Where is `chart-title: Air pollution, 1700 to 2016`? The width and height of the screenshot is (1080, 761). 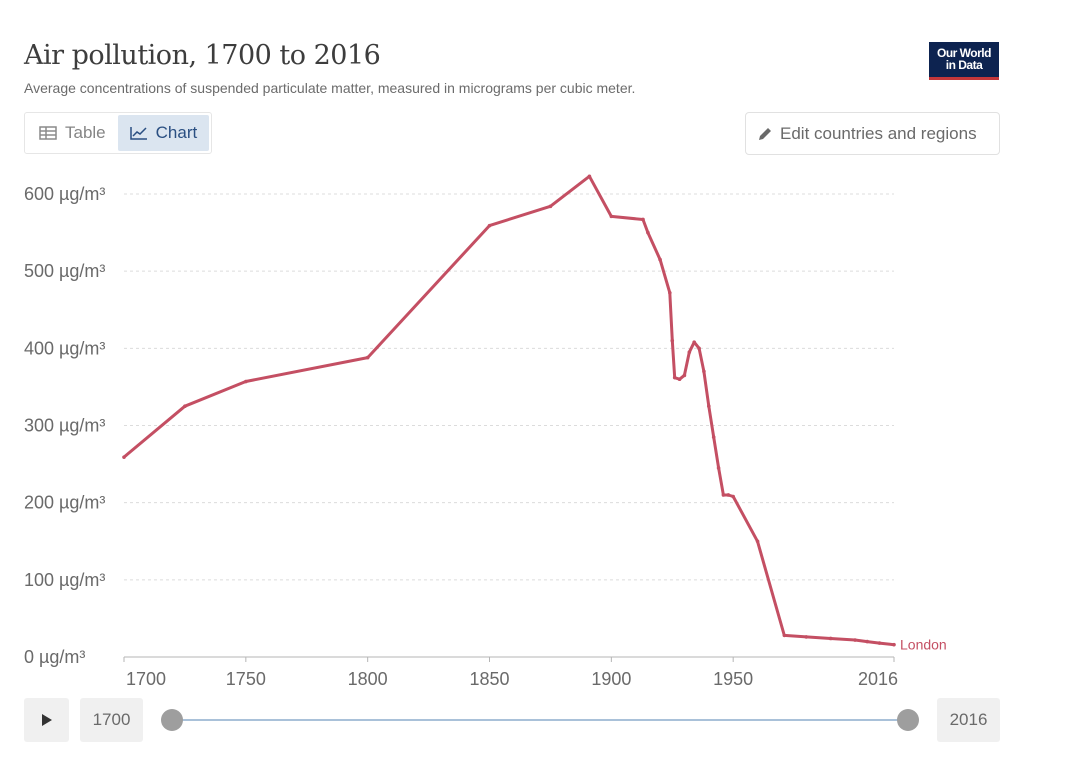
chart-title: Air pollution, 1700 to 2016 is located at coordinates (202, 55).